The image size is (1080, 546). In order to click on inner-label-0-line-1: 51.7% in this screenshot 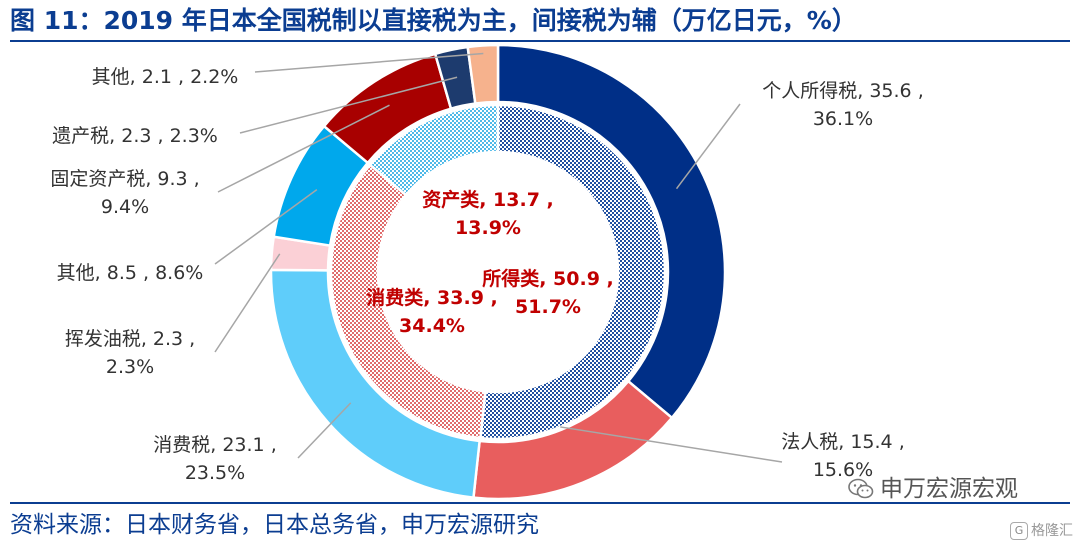, I will do `click(548, 307)`.